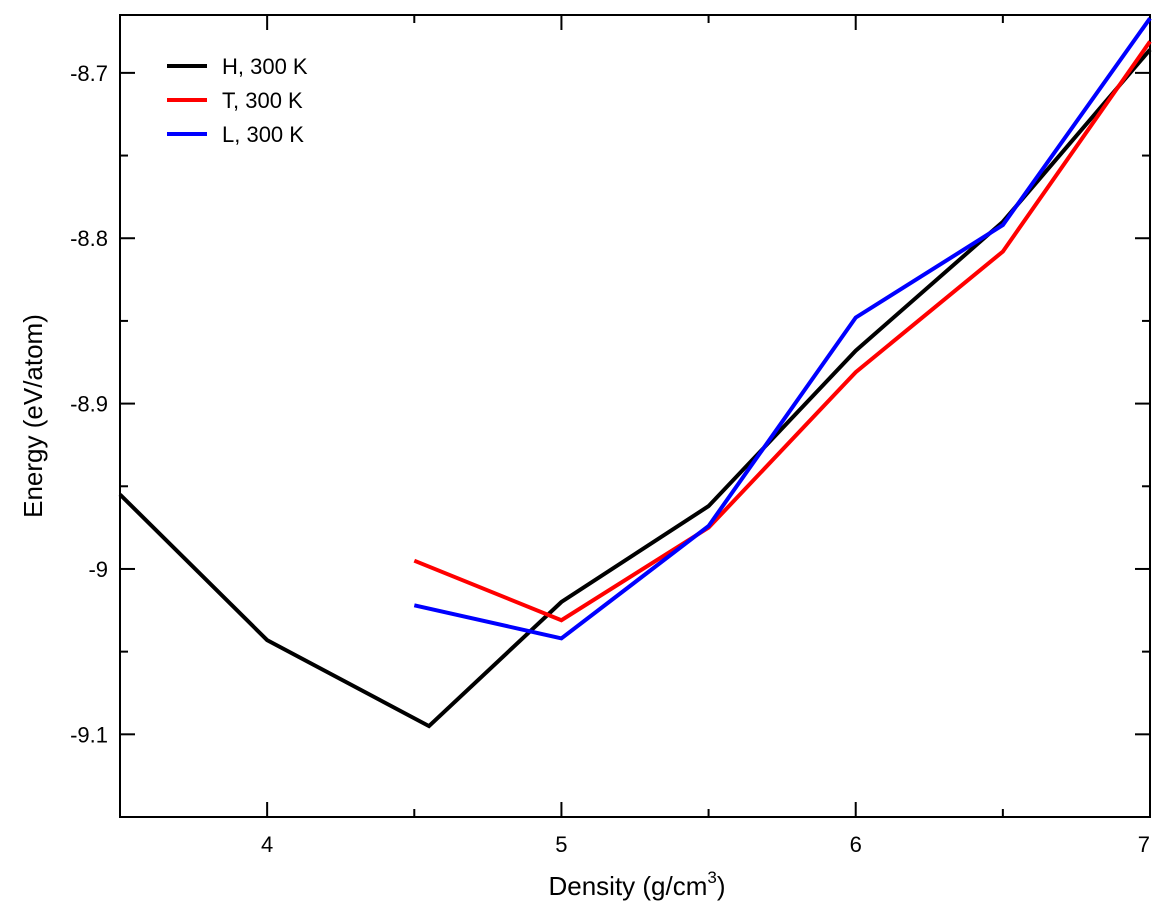 The width and height of the screenshot is (1161, 904). Describe the element at coordinates (89, 238) in the screenshot. I see `y-tick-label: -8.8` at that location.